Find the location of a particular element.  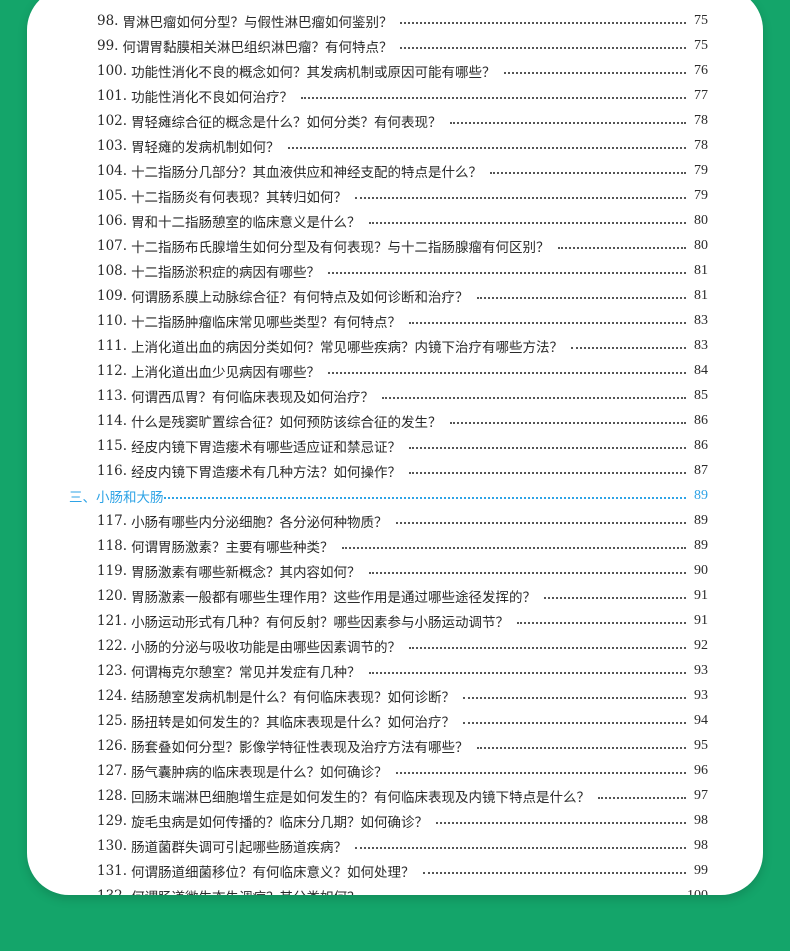

entry-number: 107. is located at coordinates (112, 245).